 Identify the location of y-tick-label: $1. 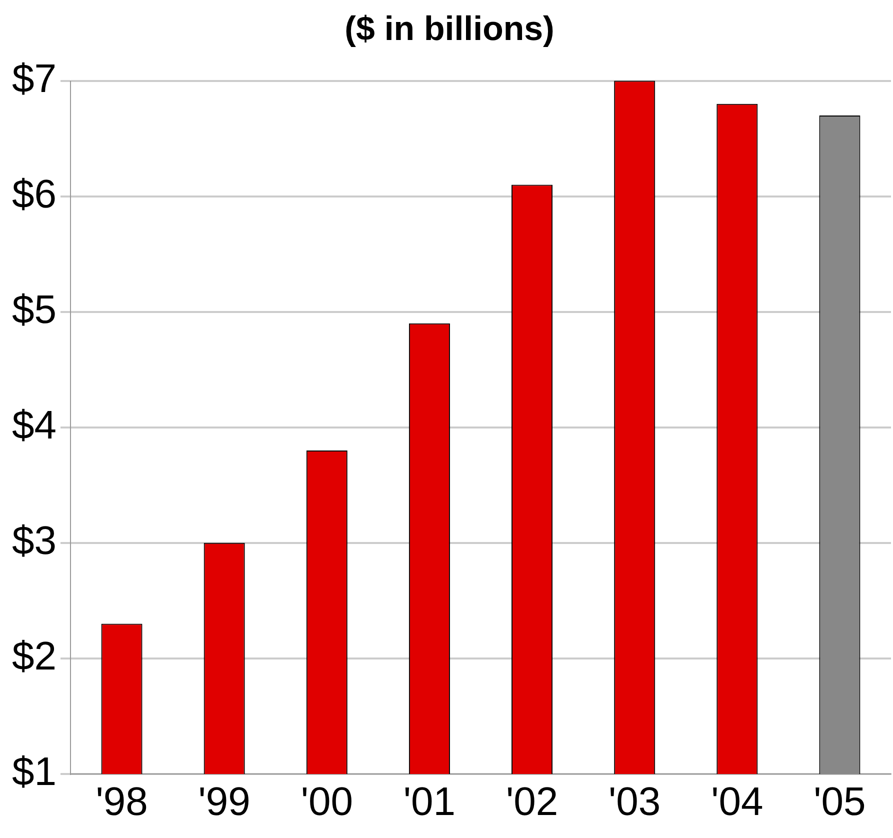
(34, 772).